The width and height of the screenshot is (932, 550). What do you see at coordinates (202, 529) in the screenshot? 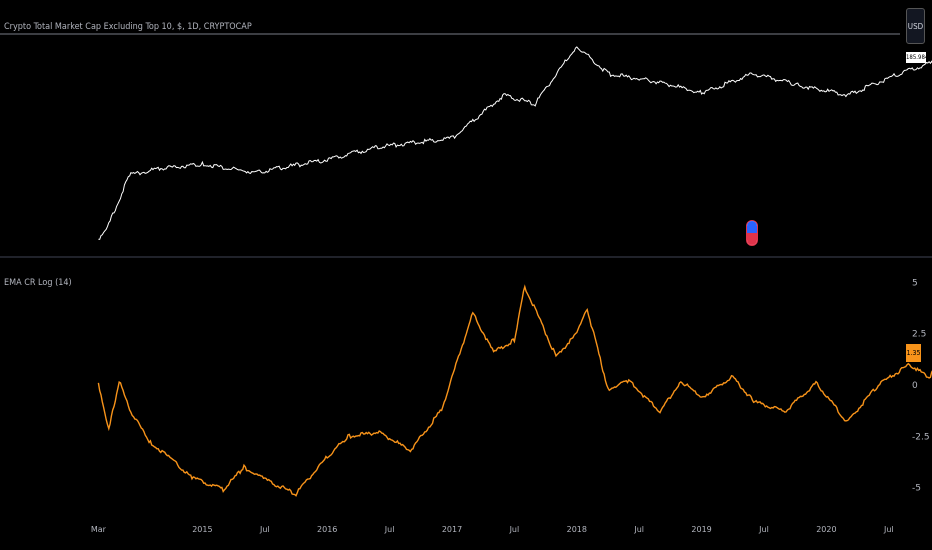
I see `x-tick-label: 2015` at bounding box center [202, 529].